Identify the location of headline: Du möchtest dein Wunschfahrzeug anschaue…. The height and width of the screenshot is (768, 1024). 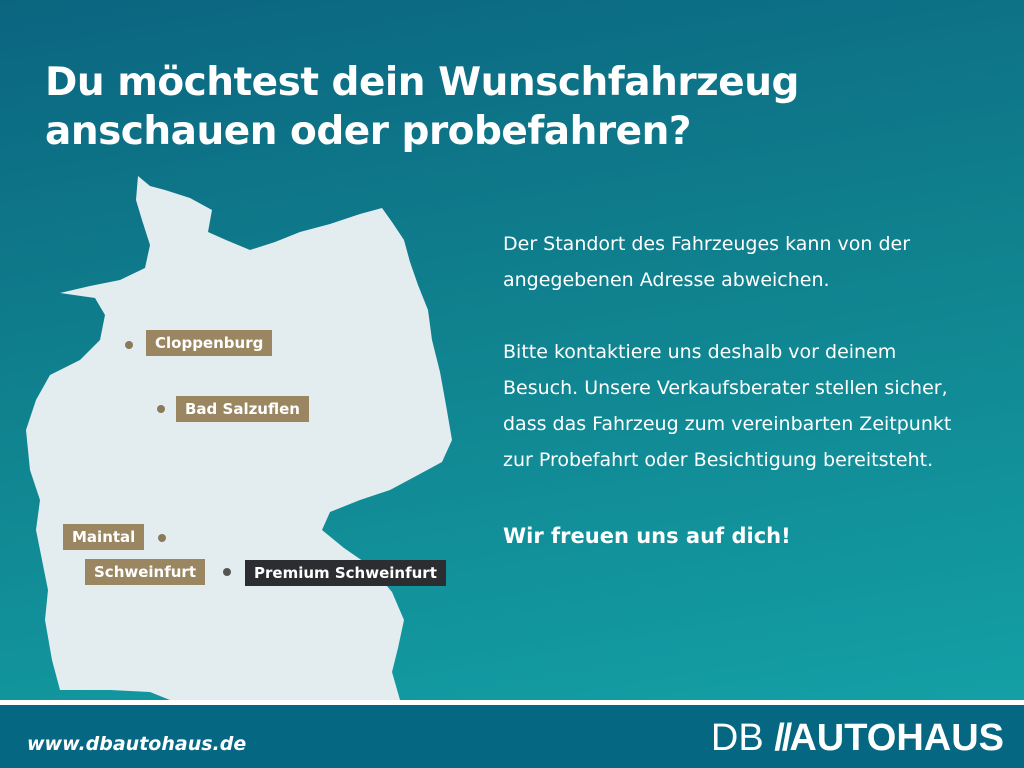
(422, 107).